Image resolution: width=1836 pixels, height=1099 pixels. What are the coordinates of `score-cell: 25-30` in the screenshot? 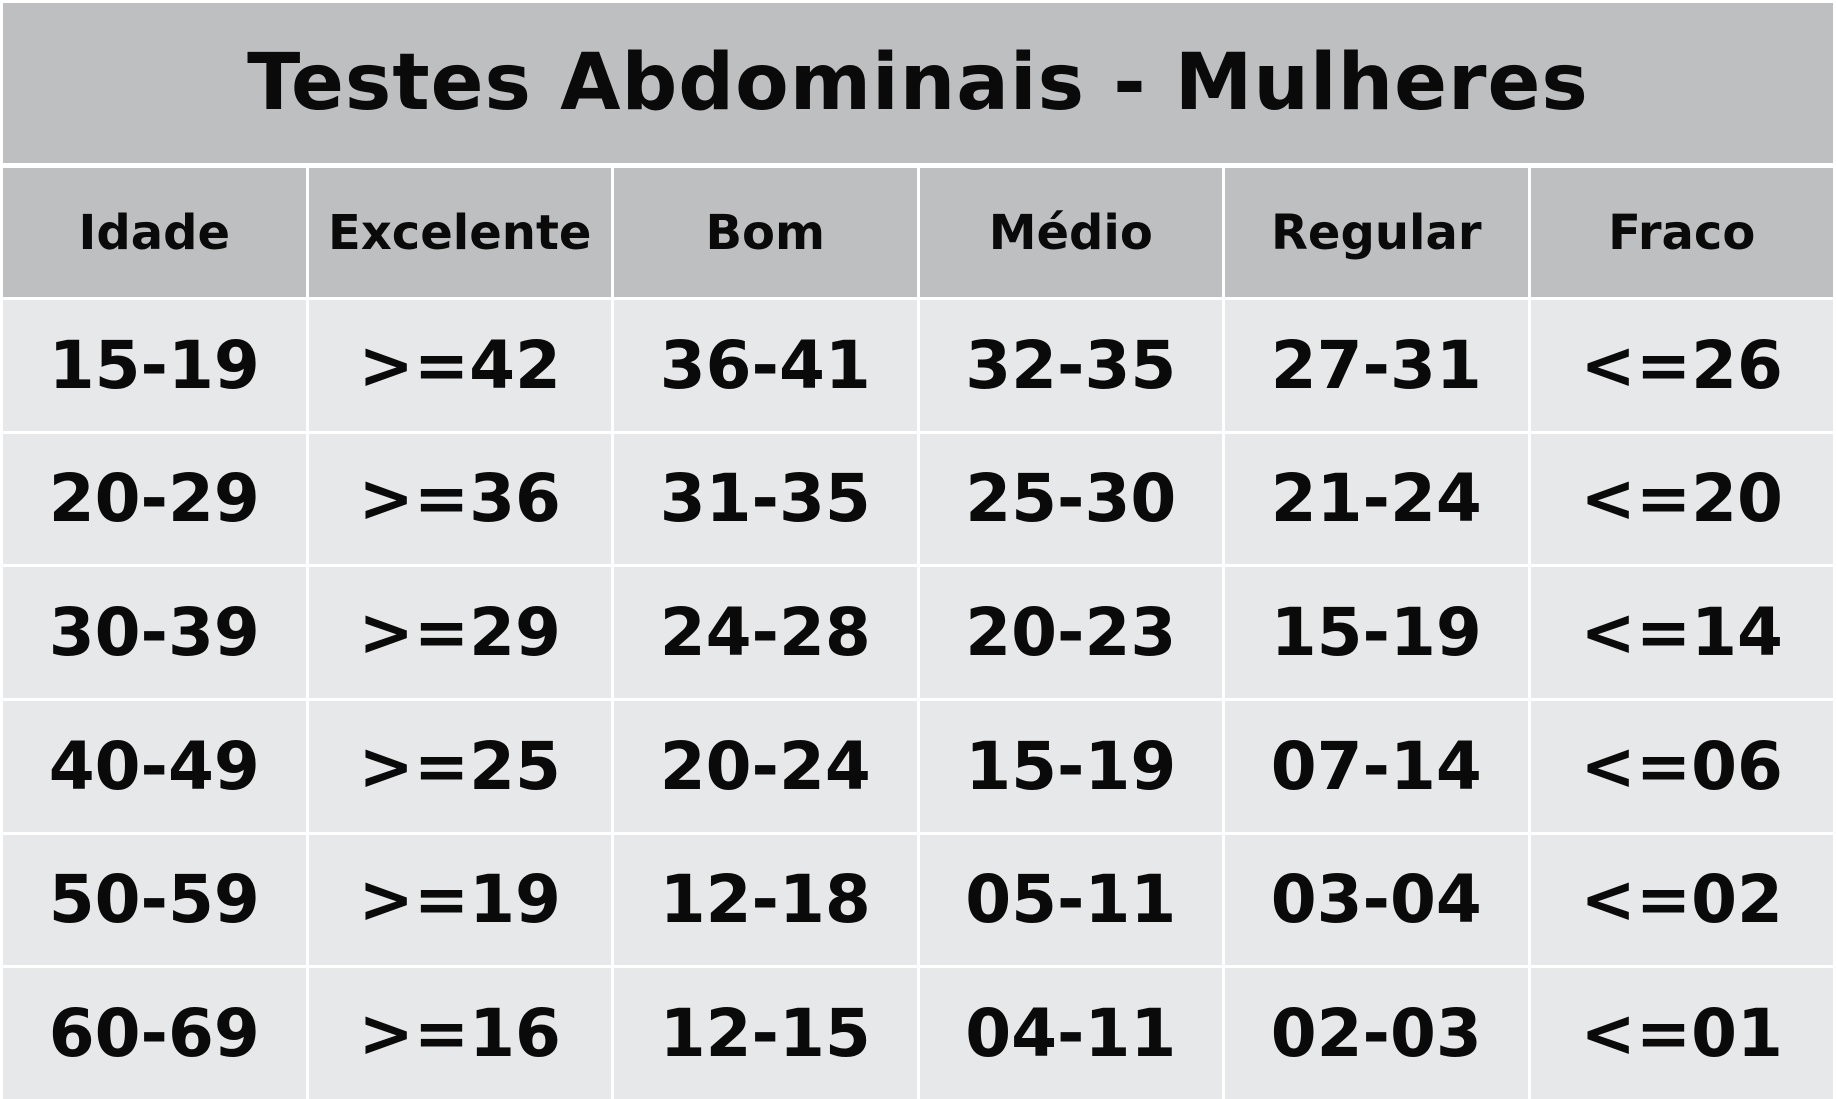 It's located at (1070, 499).